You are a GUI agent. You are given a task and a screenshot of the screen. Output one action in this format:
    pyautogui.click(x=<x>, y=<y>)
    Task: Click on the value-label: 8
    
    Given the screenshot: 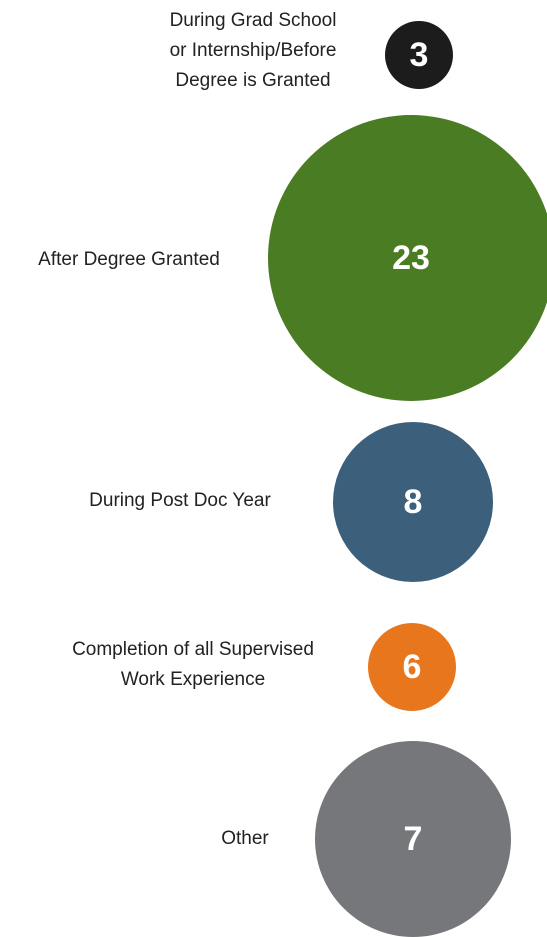 What is the action you would take?
    pyautogui.click(x=413, y=502)
    